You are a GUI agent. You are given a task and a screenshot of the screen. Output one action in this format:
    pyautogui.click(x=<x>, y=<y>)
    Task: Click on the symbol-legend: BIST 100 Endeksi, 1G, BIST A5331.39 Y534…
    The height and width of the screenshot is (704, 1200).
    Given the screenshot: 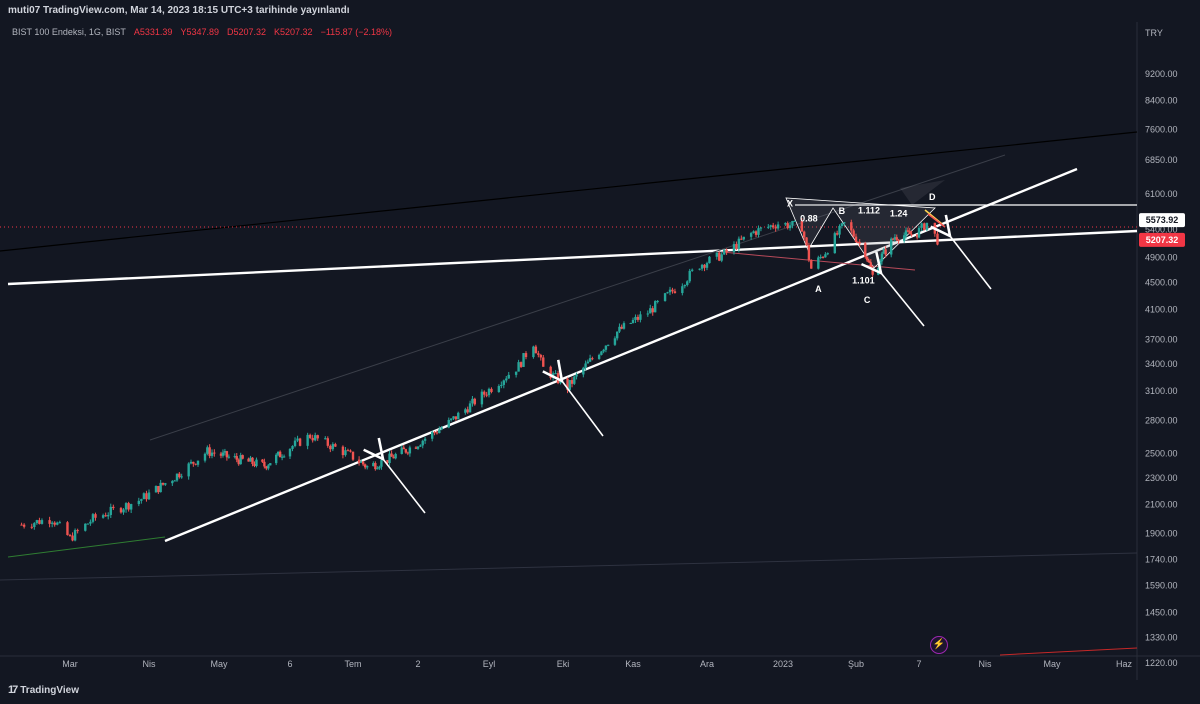 What is the action you would take?
    pyautogui.click(x=202, y=32)
    